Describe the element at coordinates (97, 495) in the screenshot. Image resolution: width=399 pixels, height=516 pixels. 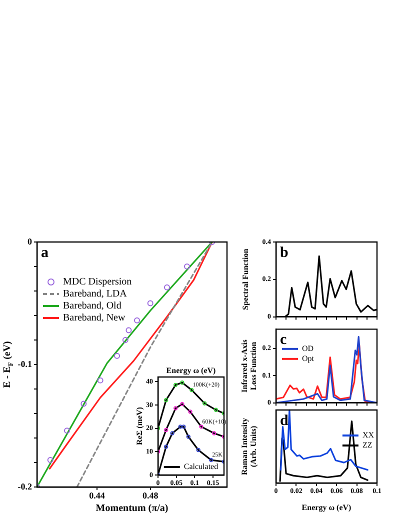
I see `x-tick-label: 0.44` at that location.